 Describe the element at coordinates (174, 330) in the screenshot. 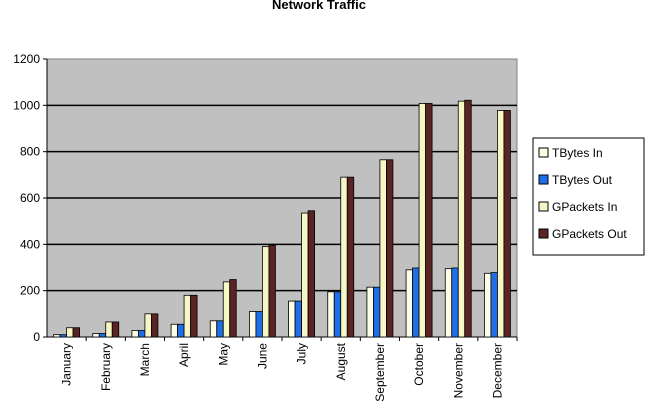

I see `bar-tbytes-in-april` at that location.